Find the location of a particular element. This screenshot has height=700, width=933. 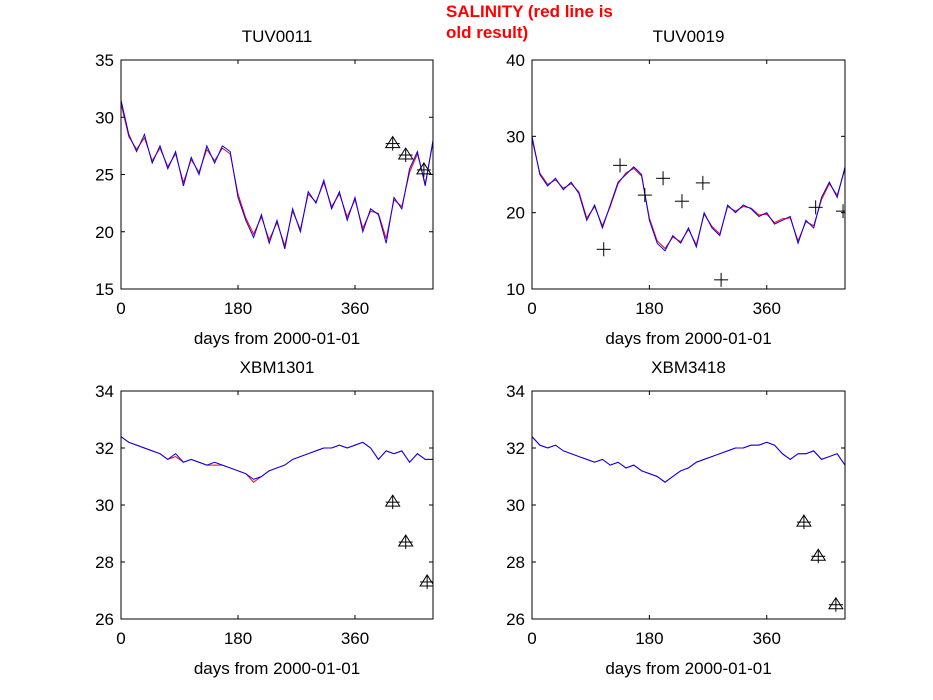

y-tick-label: 25 is located at coordinates (104, 175).